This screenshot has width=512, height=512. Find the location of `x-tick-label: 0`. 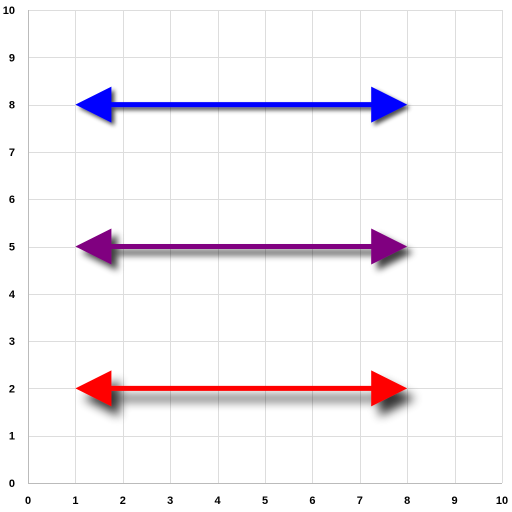

x-tick-label: 0 is located at coordinates (28, 501).